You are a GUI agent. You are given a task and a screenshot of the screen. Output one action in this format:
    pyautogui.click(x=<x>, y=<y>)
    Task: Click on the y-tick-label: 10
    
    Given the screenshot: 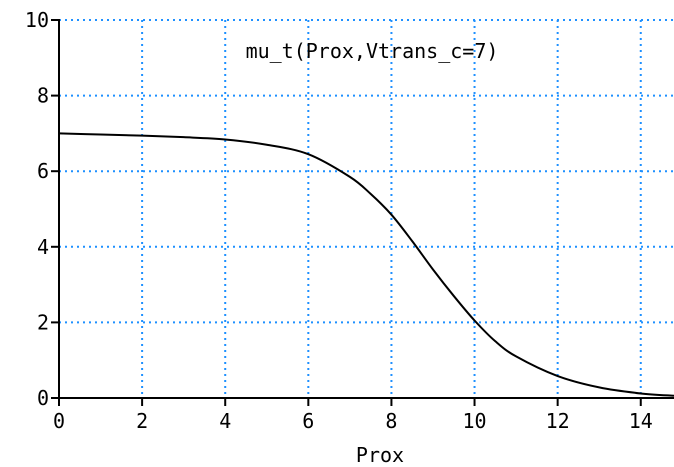 What is the action you would take?
    pyautogui.click(x=37, y=20)
    